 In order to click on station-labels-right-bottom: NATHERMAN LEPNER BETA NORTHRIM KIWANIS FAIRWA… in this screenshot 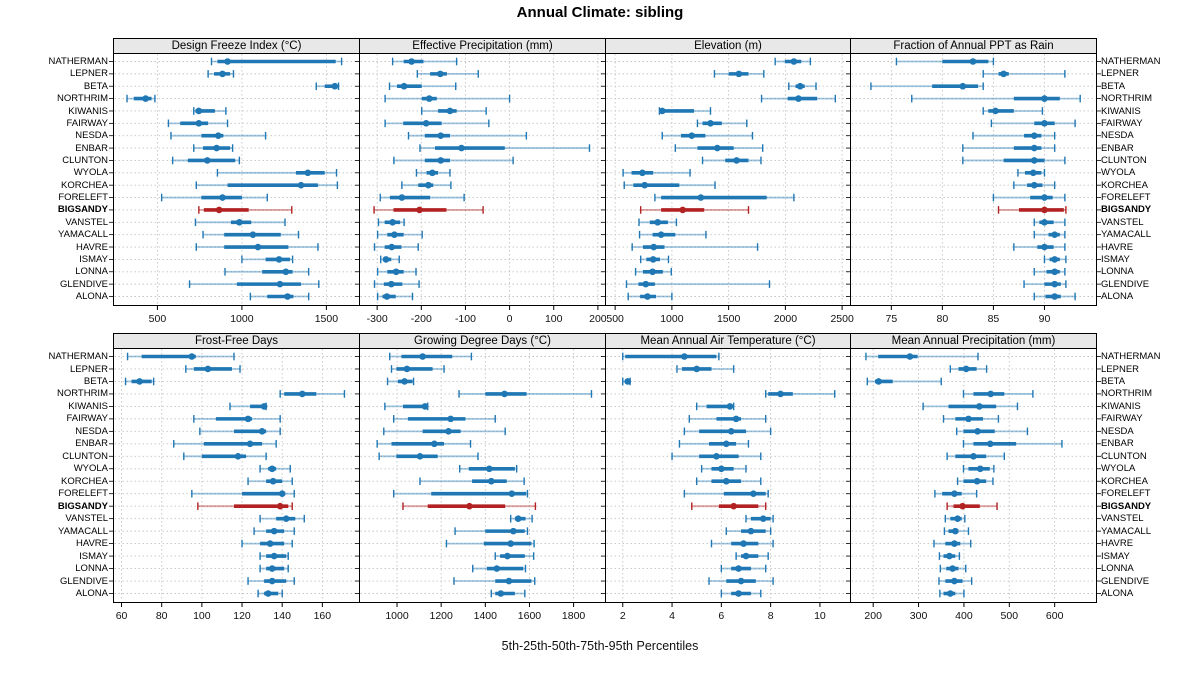, I will do `click(1150, 475)`.